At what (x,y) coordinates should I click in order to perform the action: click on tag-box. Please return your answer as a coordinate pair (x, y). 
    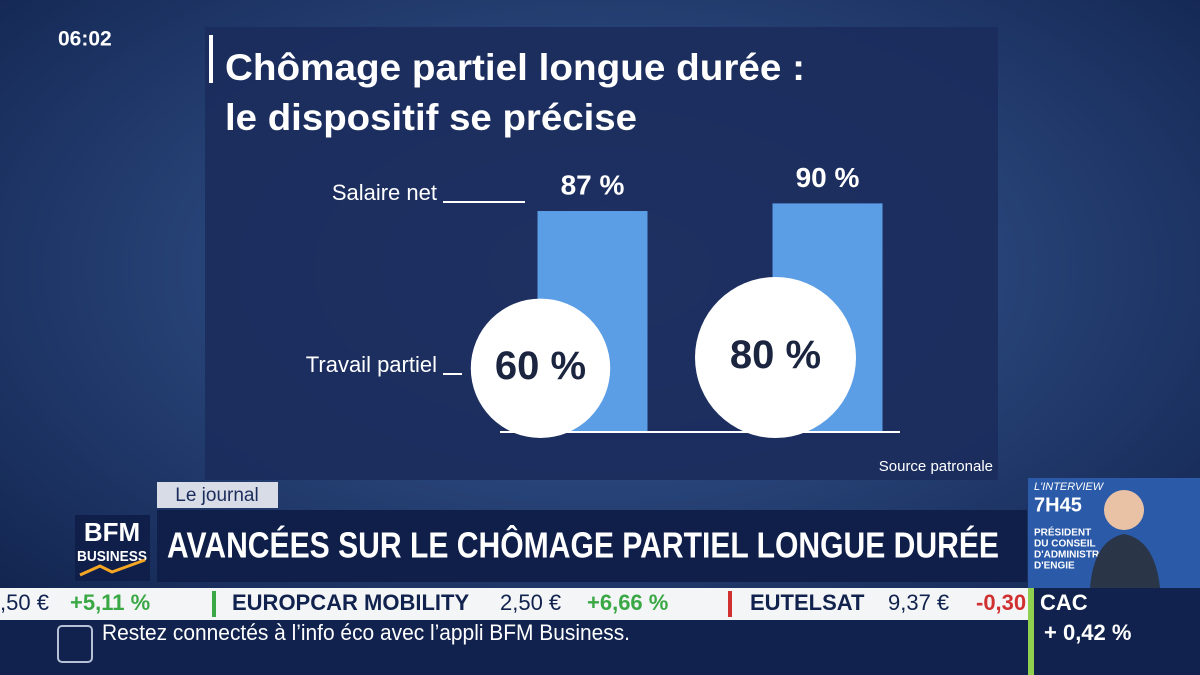
    Looking at the image, I should click on (217, 495).